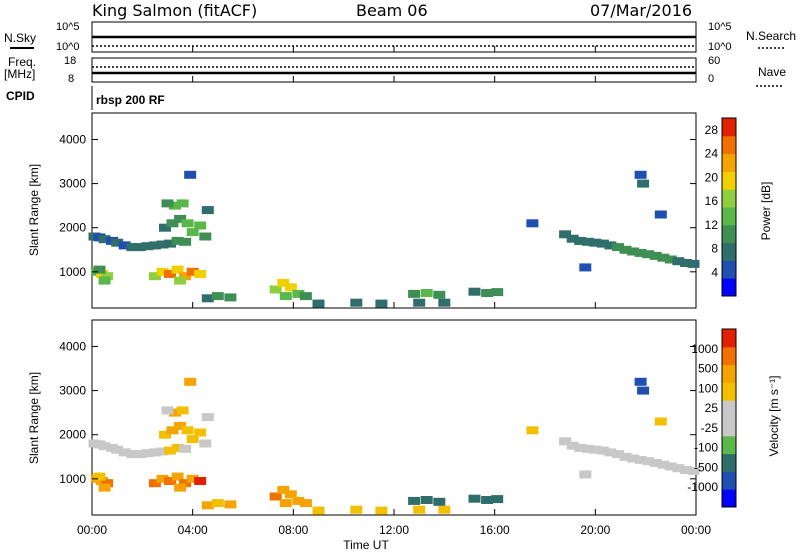 This screenshot has width=800, height=554. I want to click on date-title: 07/Mar/2016, so click(641, 10).